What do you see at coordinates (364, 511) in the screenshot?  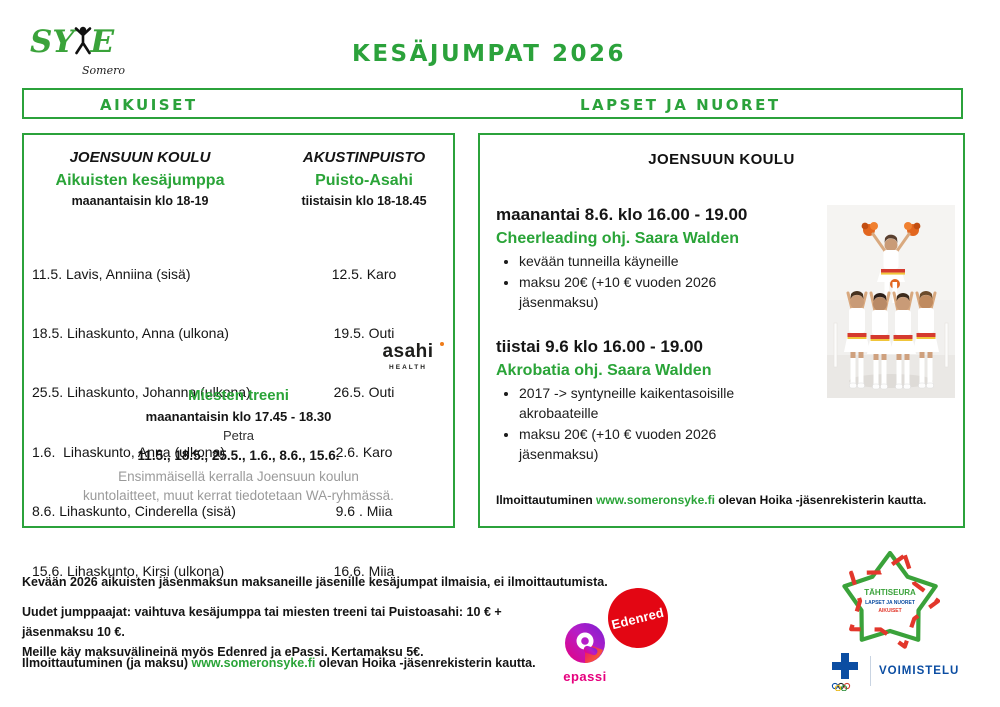 I see `session-row: 9.6 . Miia` at bounding box center [364, 511].